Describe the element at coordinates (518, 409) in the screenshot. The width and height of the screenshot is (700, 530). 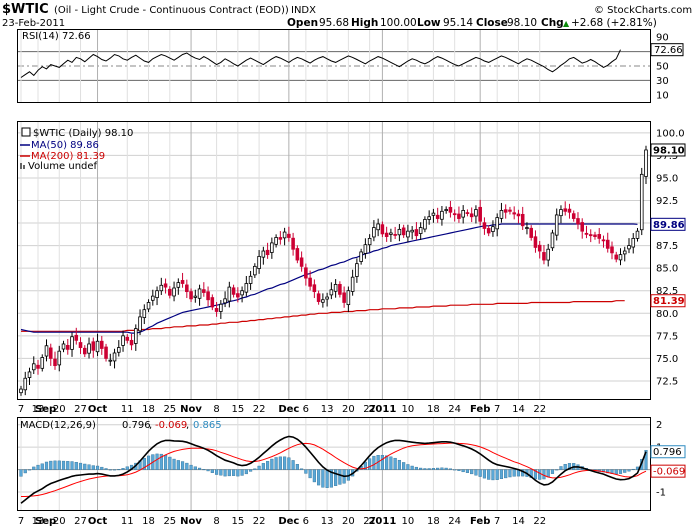
I see `x-tick-label: 14` at that location.